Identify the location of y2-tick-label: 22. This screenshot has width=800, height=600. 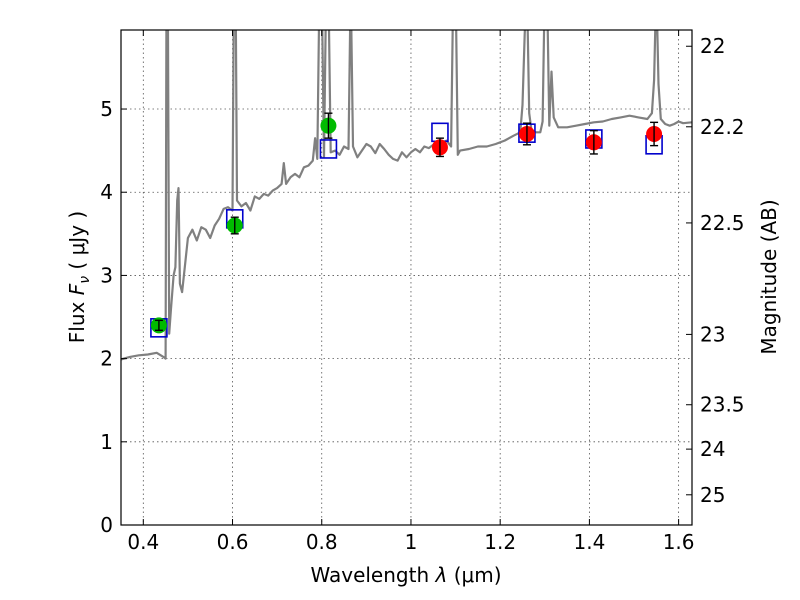
(712, 46).